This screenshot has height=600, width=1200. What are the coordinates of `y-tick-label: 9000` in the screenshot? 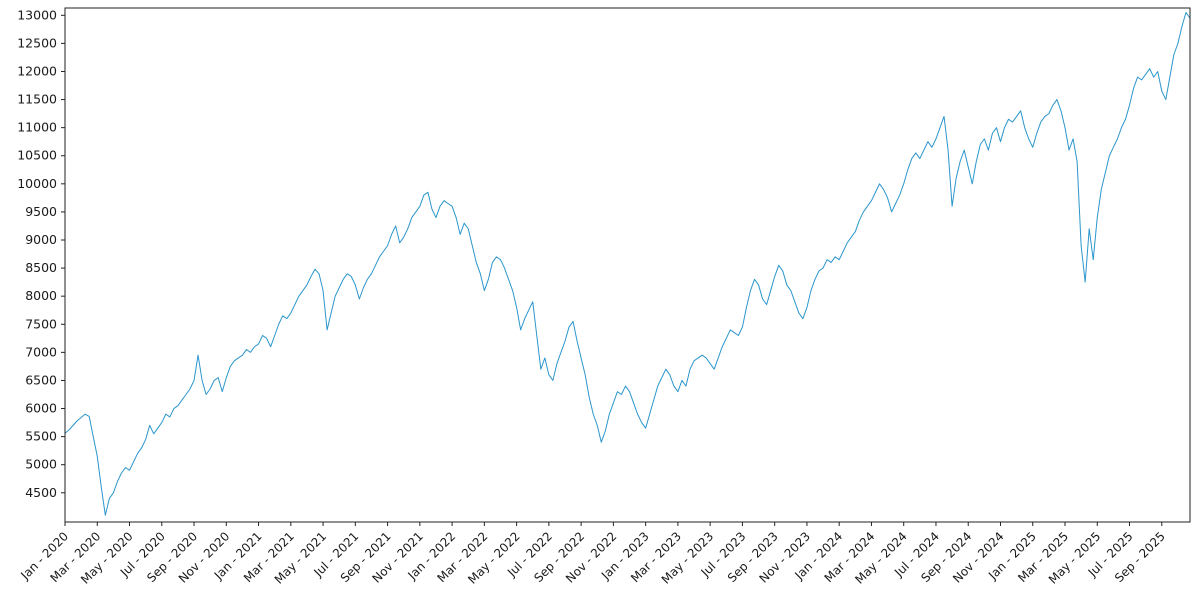 It's located at (41, 239).